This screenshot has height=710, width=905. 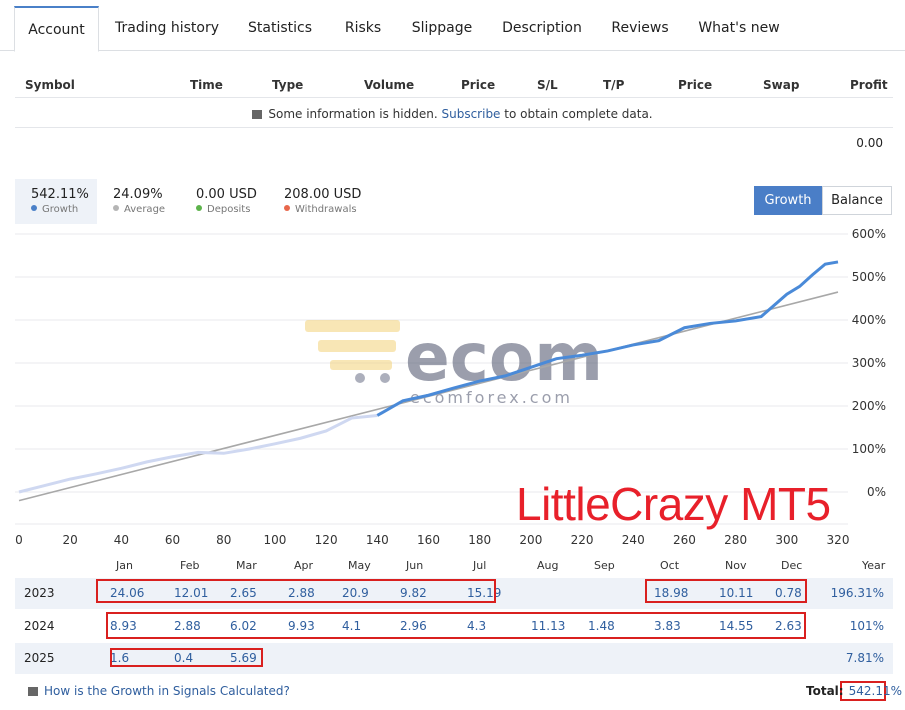 What do you see at coordinates (788, 200) in the screenshot?
I see `growth-toggle-button: Growth` at bounding box center [788, 200].